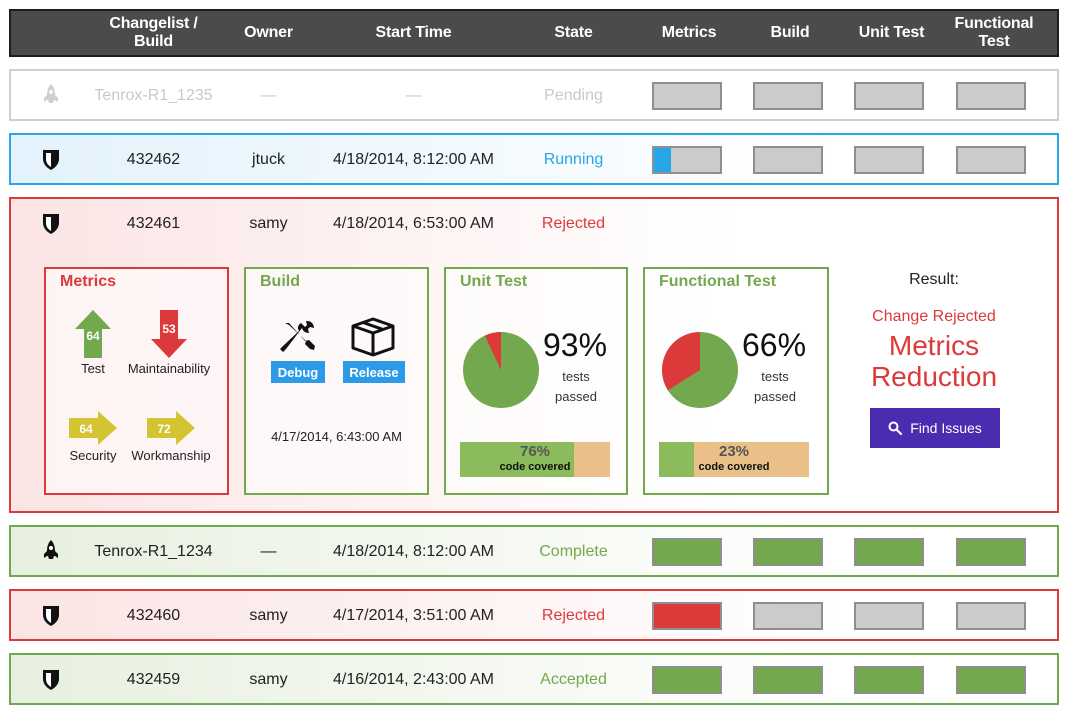  I want to click on arrow-right-icon: 72, so click(171, 428).